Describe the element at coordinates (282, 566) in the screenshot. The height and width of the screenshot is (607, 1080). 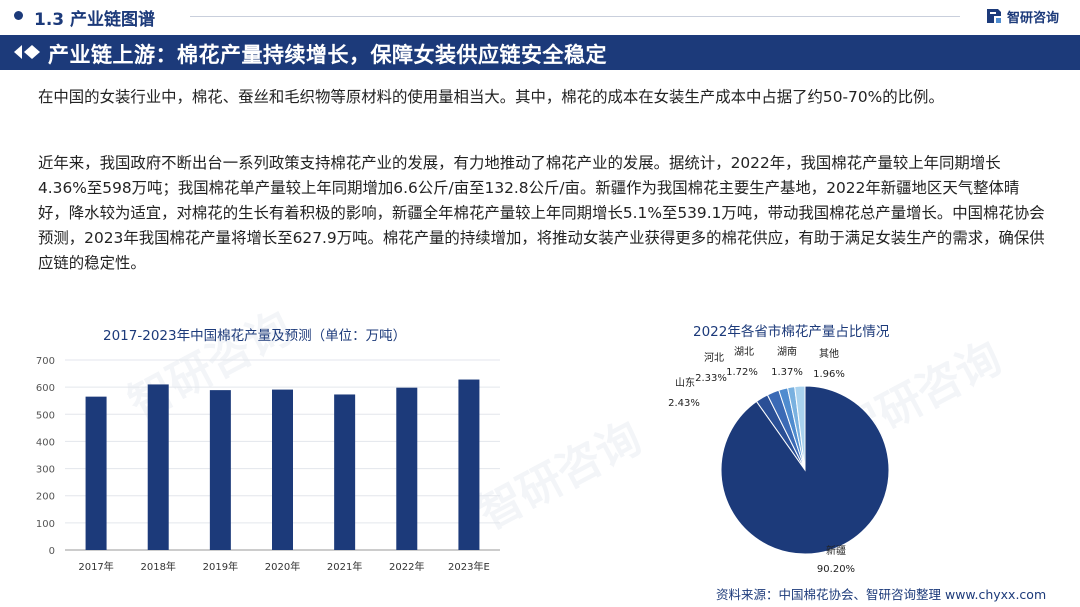
I see `x-tick-label: 2020年` at that location.